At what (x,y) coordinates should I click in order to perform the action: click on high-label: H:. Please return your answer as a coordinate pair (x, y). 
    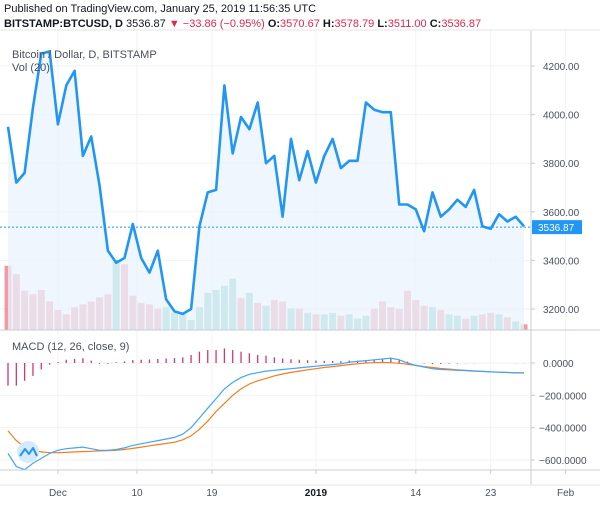
    Looking at the image, I should click on (328, 24).